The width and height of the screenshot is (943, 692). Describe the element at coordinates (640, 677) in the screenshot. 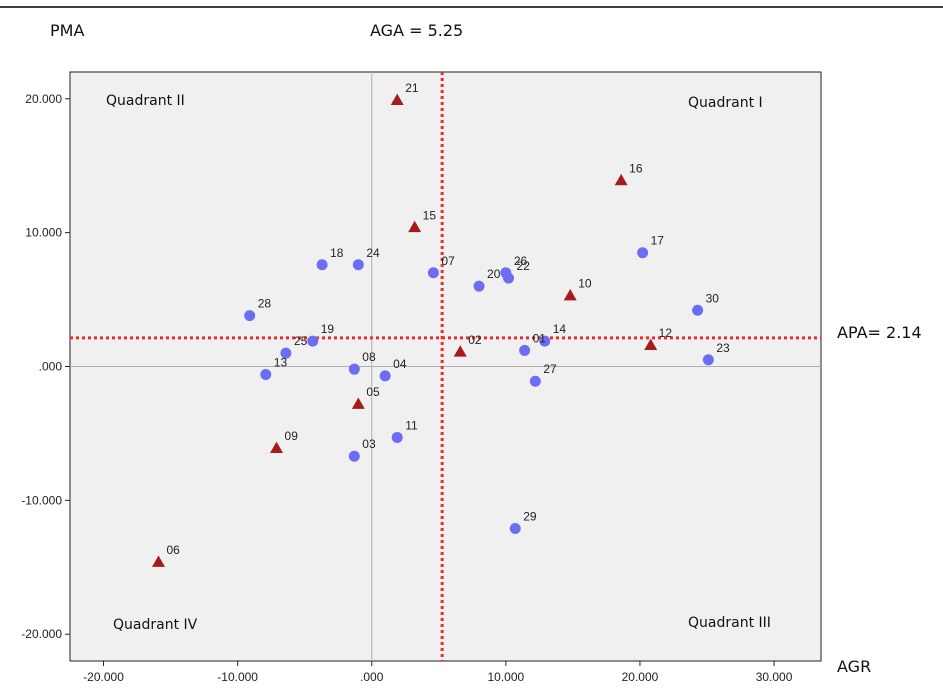

I see `x-tick-label: 20.000` at that location.